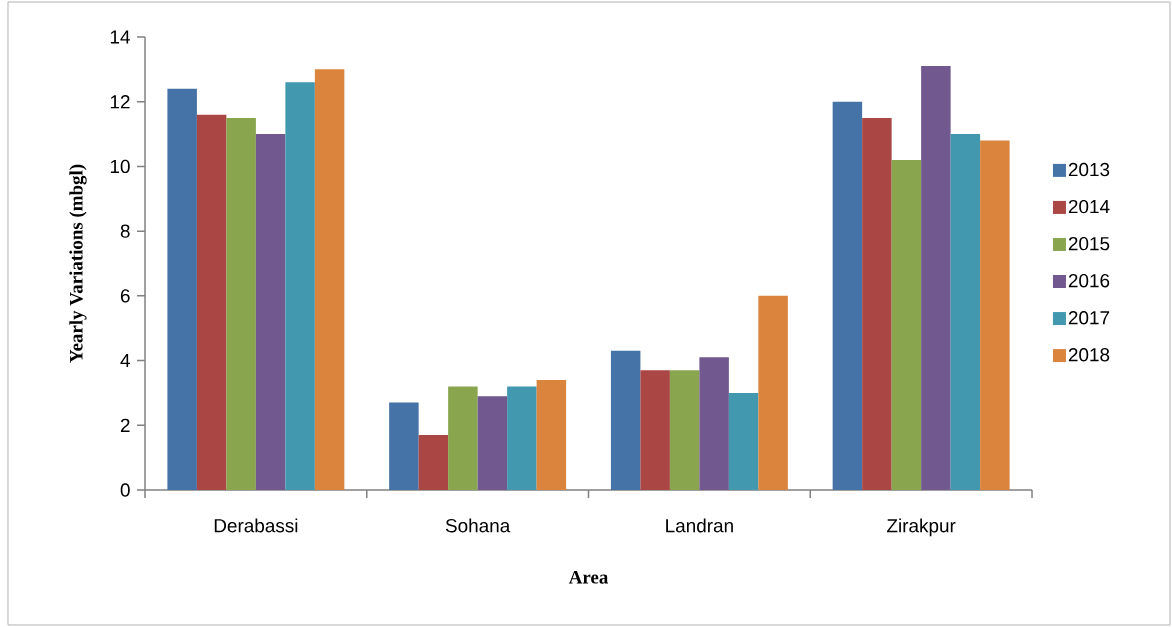  What do you see at coordinates (1089, 243) in the screenshot?
I see `legend-label: 2015` at bounding box center [1089, 243].